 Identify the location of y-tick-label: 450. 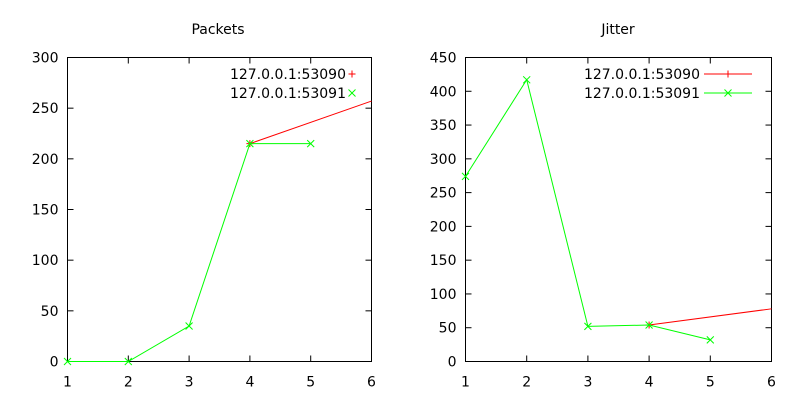
(443, 59).